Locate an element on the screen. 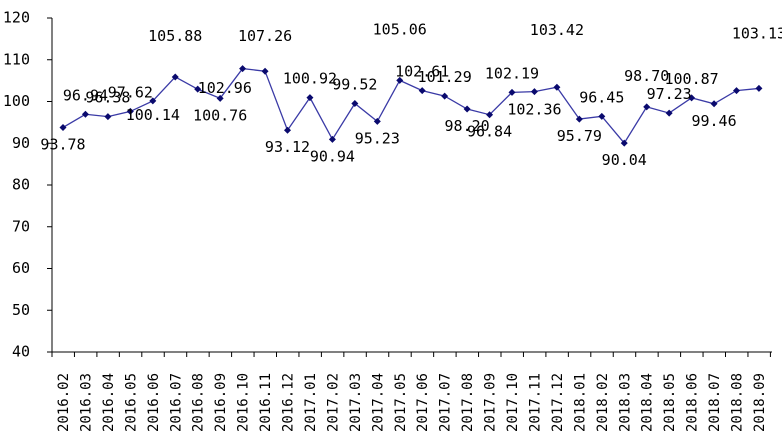 This screenshot has height=438, width=782. y-tick-label: 50 is located at coordinates (21, 310).